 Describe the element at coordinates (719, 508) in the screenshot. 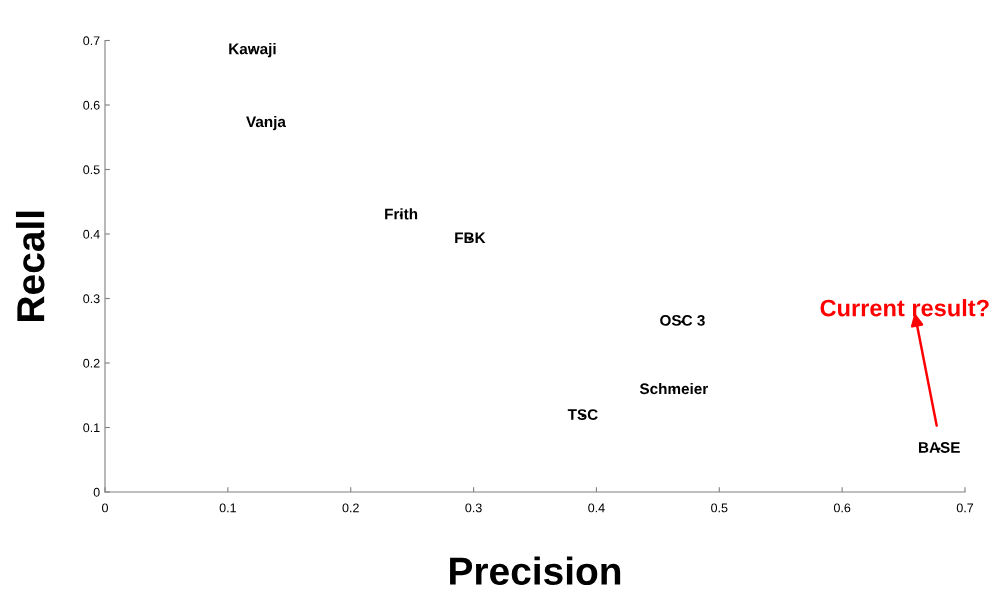

I see `x-tick-label: 0.5` at that location.